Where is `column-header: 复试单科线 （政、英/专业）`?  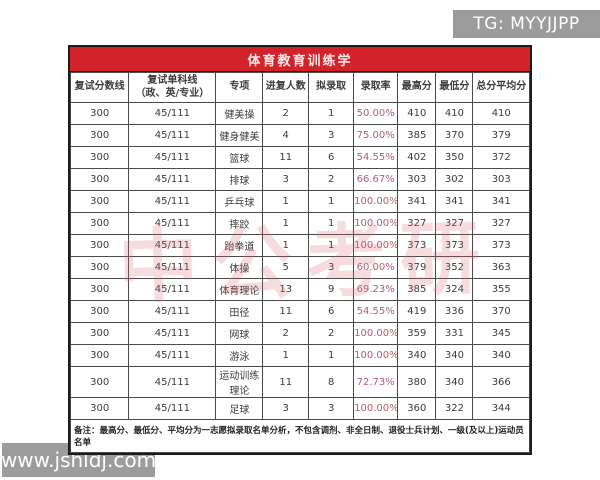 column-header: 复试单科线 （政、英/专业） is located at coordinates (172, 87).